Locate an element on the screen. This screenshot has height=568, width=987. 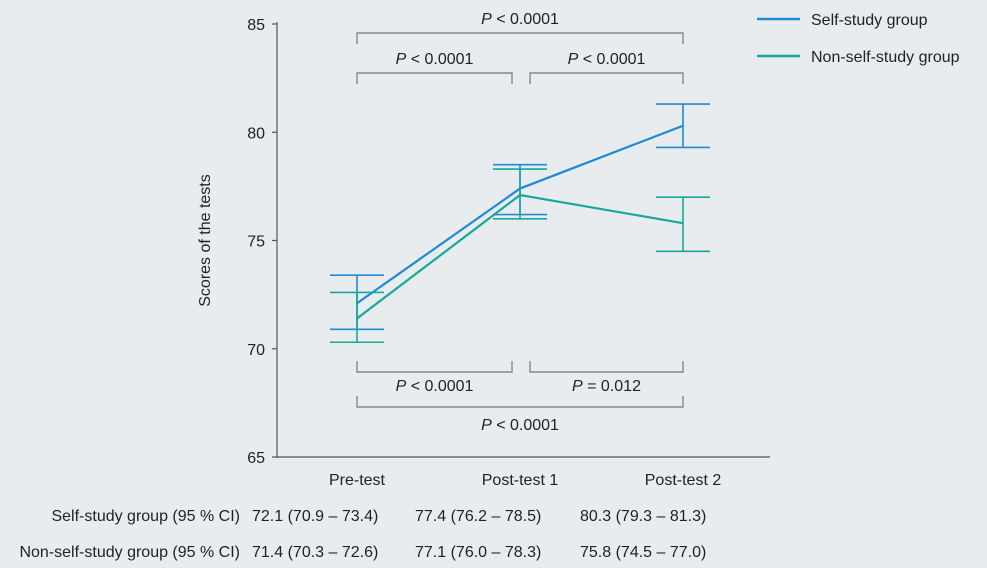
table-cell: 77.4 (76.2 – 78.5) is located at coordinates (478, 516).